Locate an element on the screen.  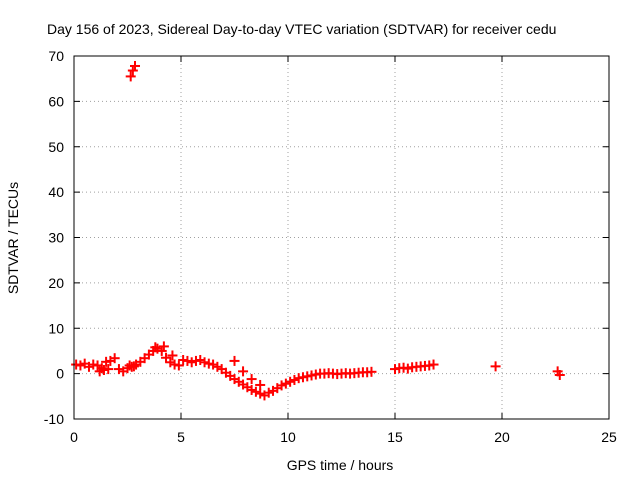
x-tick-label: 0 is located at coordinates (74, 437).